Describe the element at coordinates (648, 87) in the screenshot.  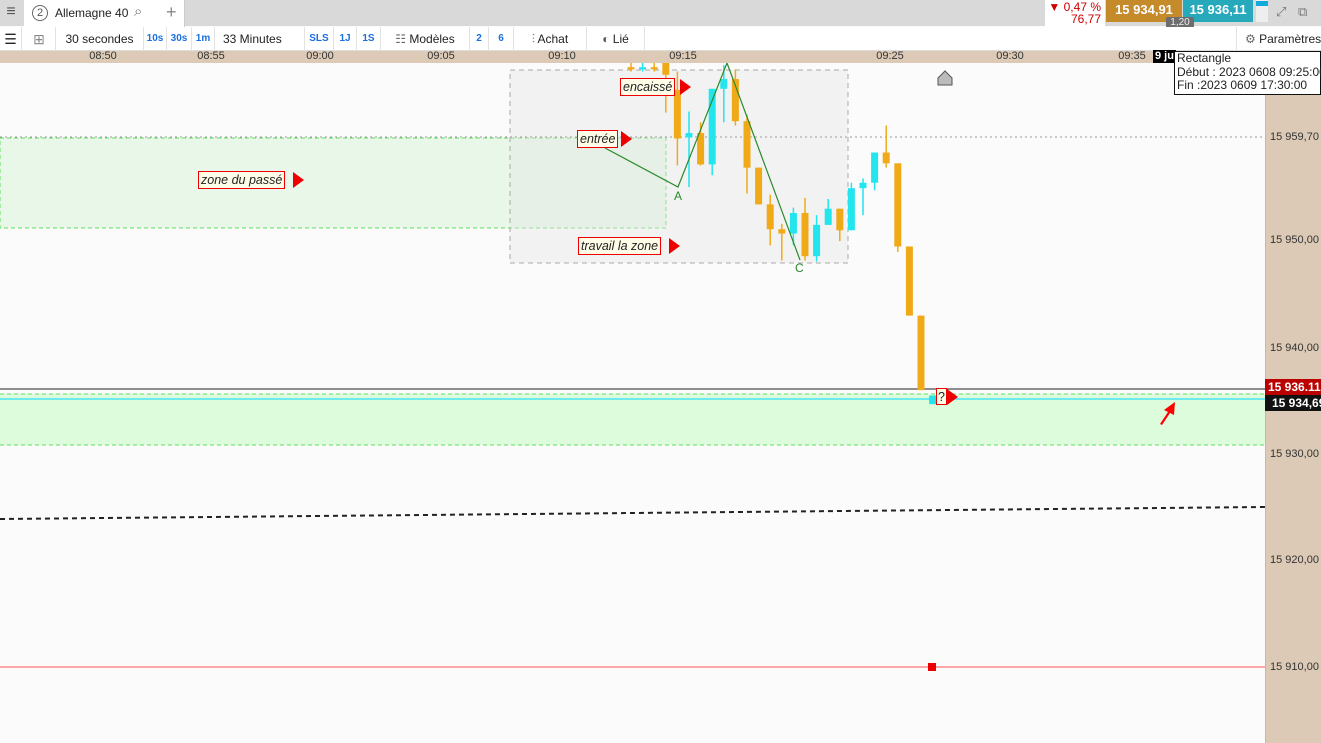
I see `tag-encaisse: encaissé` at that location.